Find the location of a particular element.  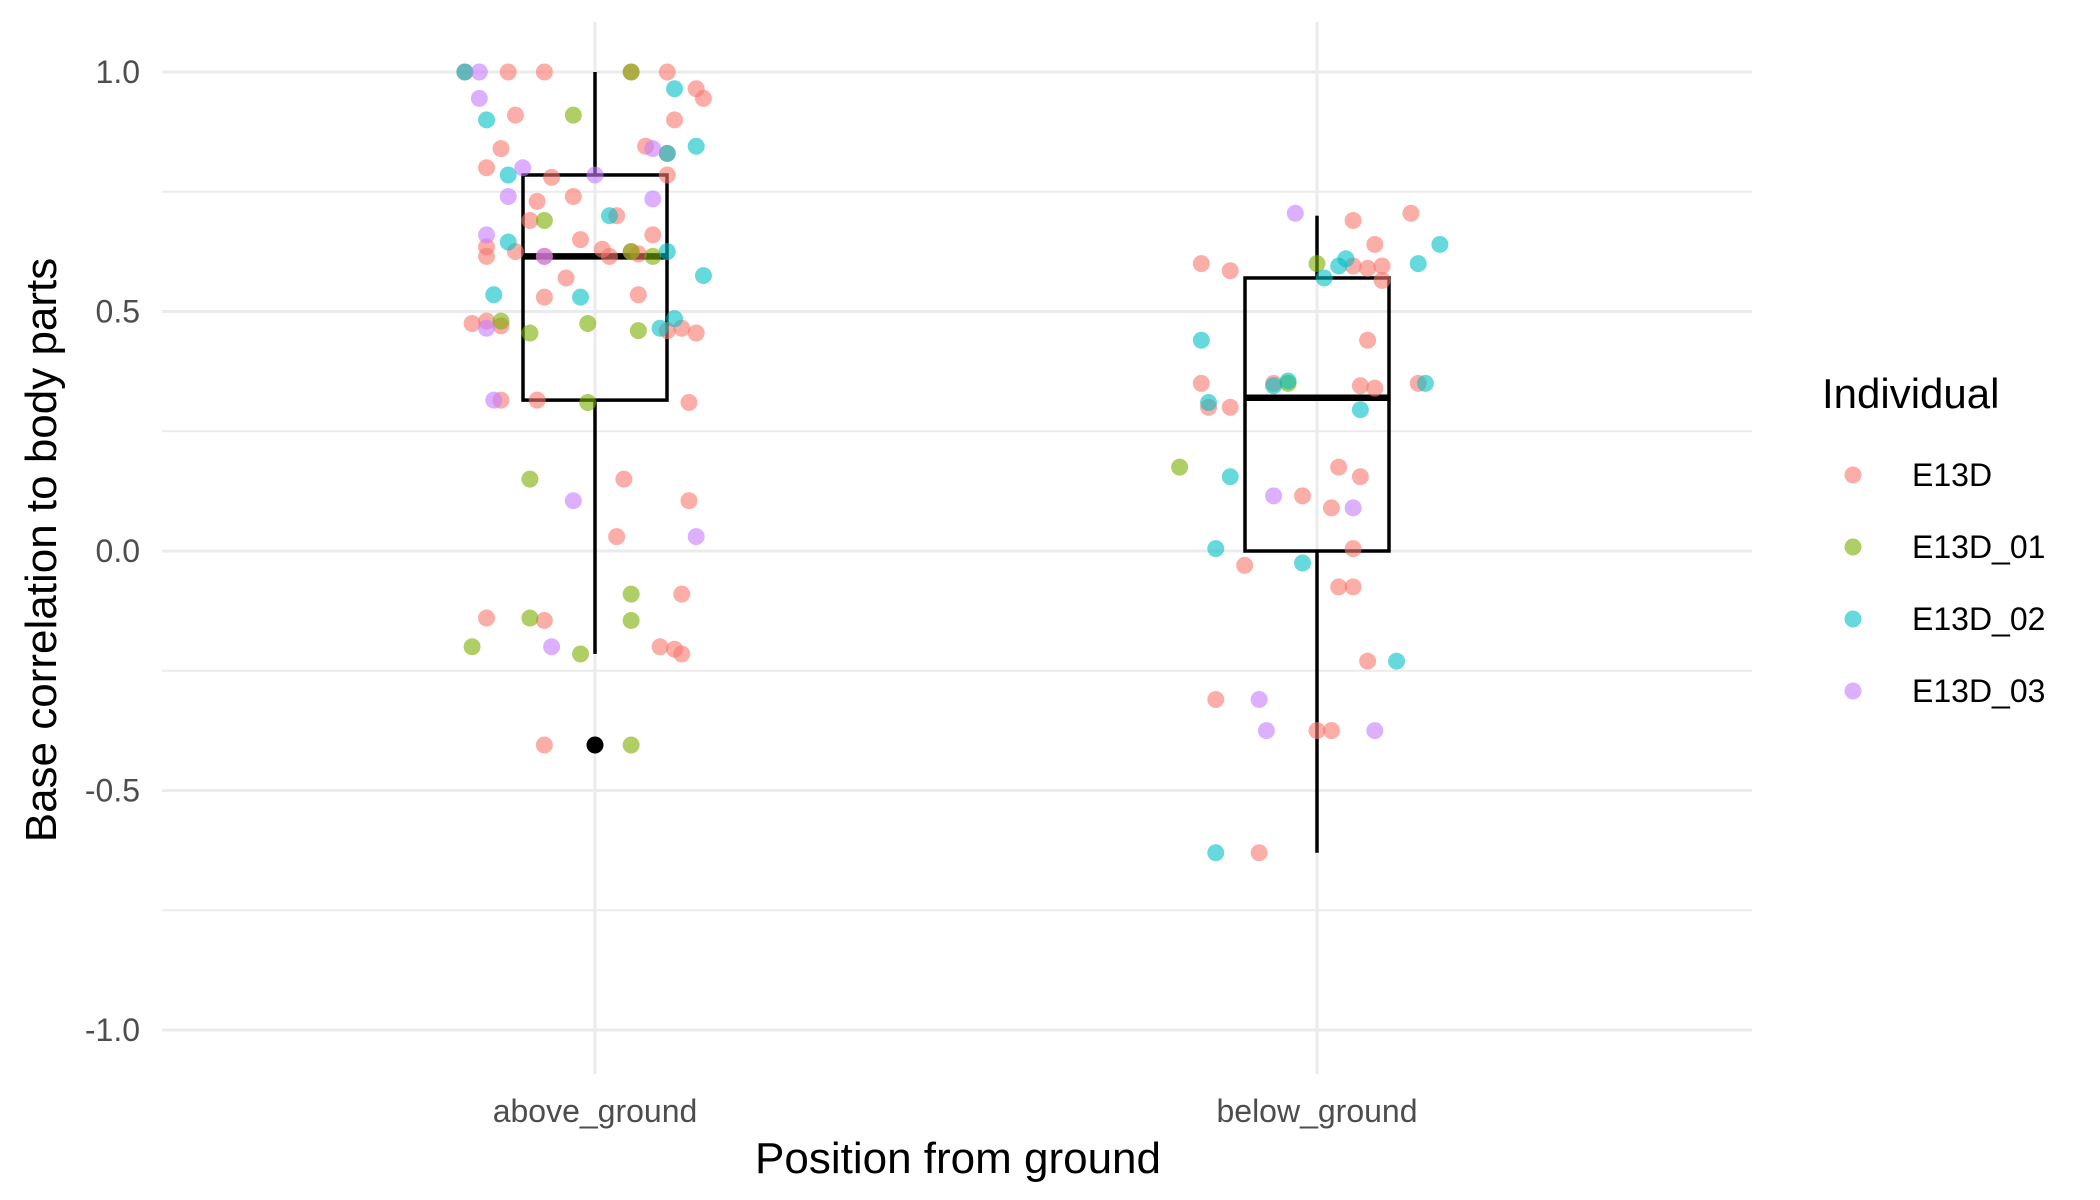

y-axis-ticks: -1.0 -0.5 0.0 0.5 1.0 is located at coordinates (112, 551).